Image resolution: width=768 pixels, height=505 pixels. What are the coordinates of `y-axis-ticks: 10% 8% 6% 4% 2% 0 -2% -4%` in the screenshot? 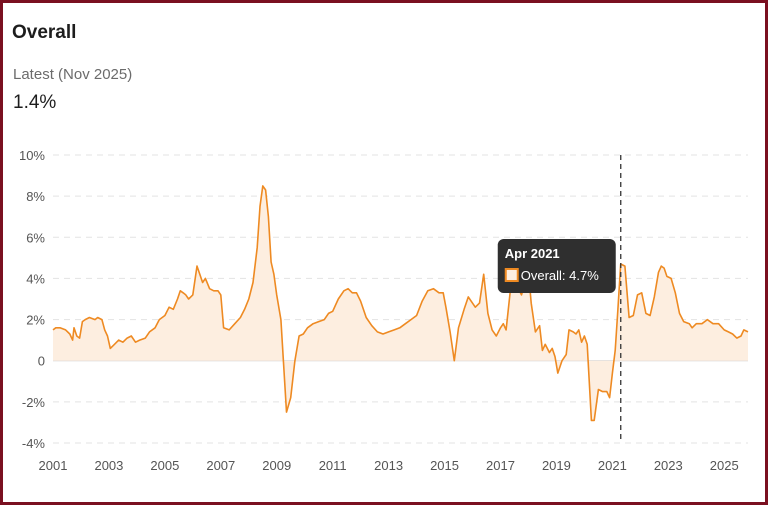 It's located at (32, 299).